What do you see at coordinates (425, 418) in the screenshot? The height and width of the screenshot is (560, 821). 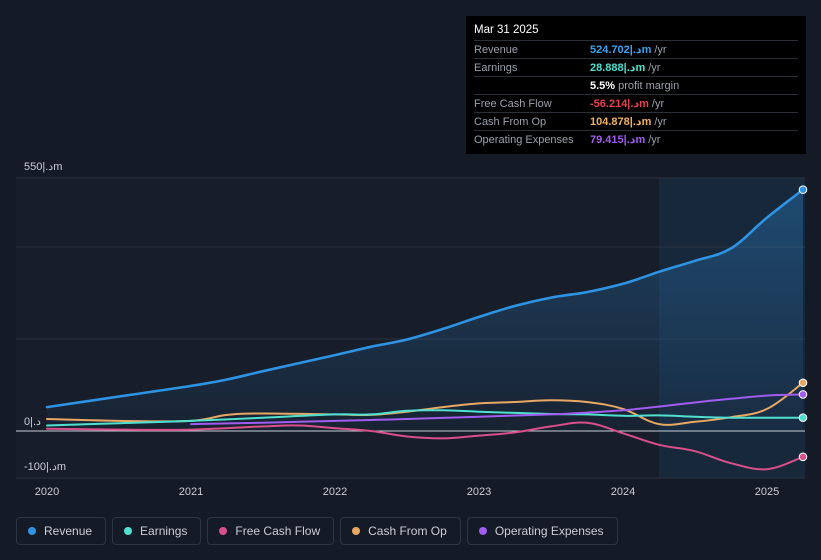 I see `earnings-line` at bounding box center [425, 418].